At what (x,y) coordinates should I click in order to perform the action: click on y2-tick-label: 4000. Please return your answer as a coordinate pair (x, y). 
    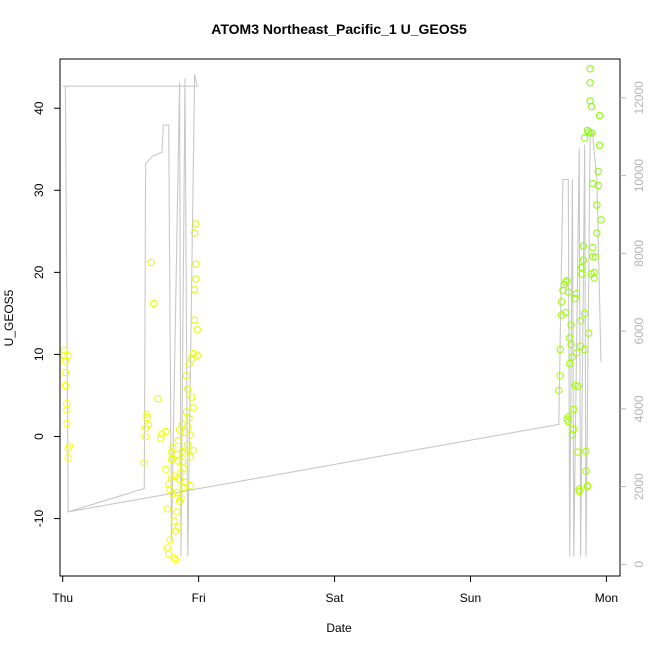
    Looking at the image, I should click on (639, 408).